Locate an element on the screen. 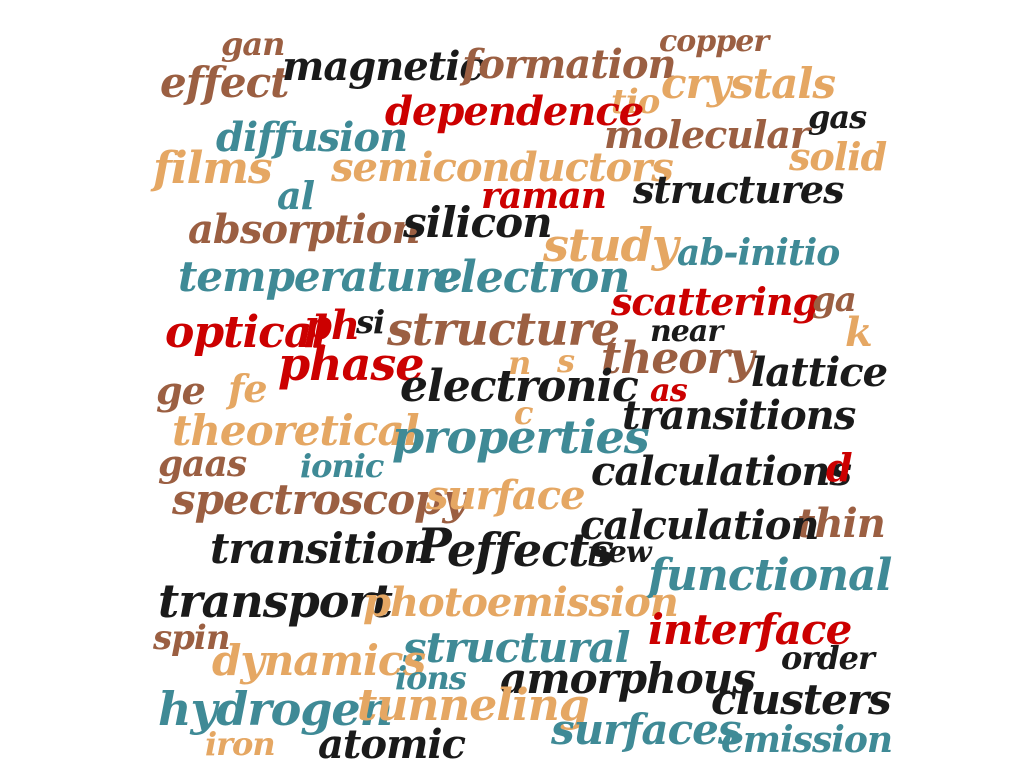 Image resolution: width=1024 pixels, height=768 pixels. word-atomic: atomic is located at coordinates (392, 744).